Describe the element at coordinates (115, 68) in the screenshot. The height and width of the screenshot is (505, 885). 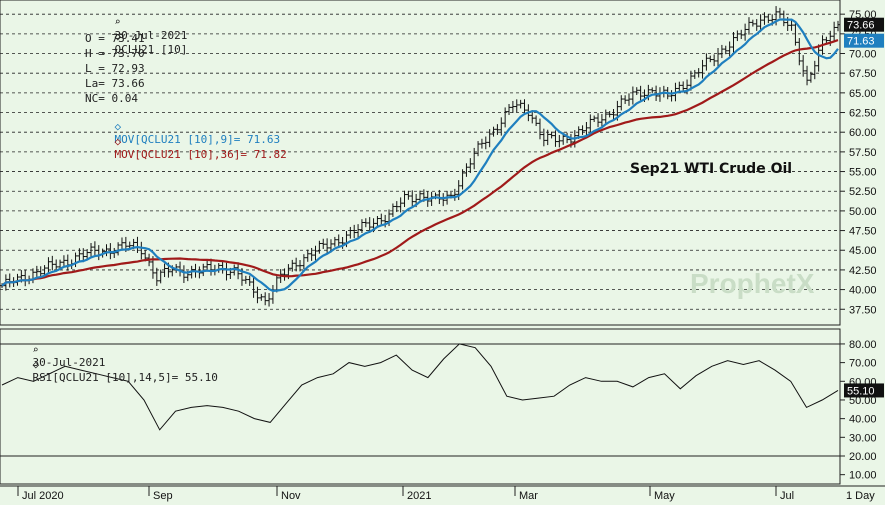
I see `header-low: L = 72.93` at that location.